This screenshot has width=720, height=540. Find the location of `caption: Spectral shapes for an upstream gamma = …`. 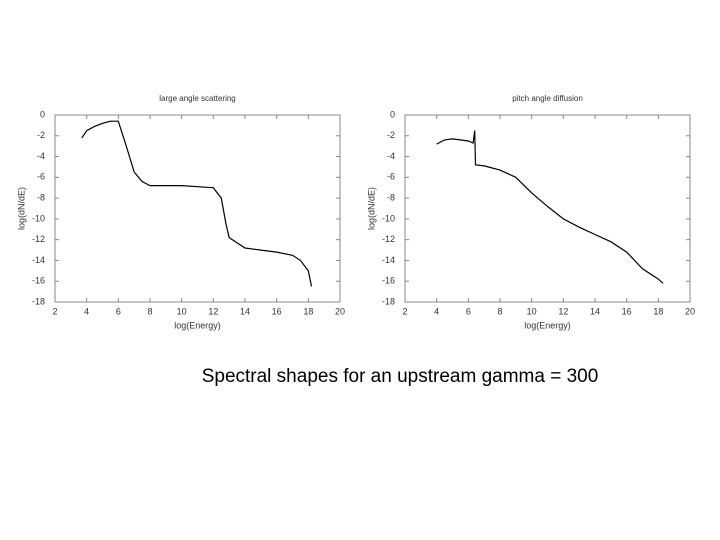

caption: Spectral shapes for an upstream gamma = … is located at coordinates (400, 376).